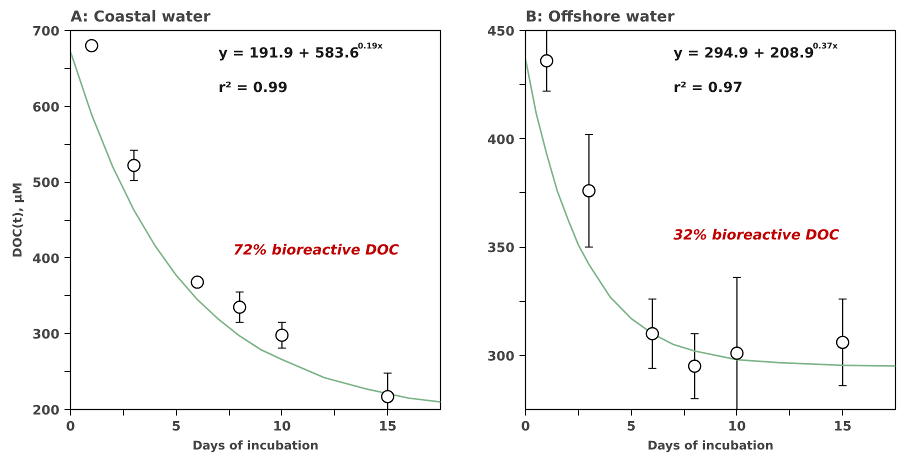 This screenshot has height=461, width=907. Describe the element at coordinates (757, 236) in the screenshot. I see `annotation: 32% bioreactive DOC` at that location.